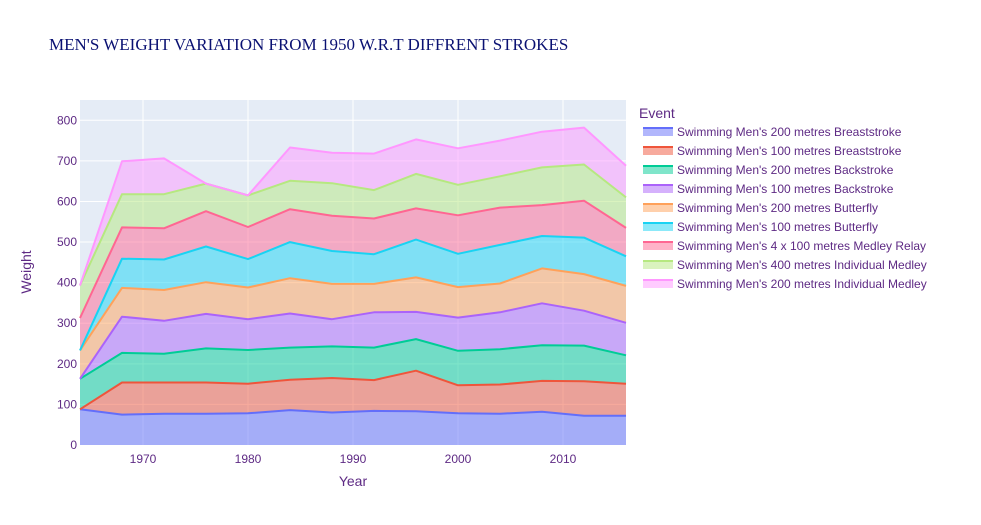 The height and width of the screenshot is (525, 981). What do you see at coordinates (657, 113) in the screenshot?
I see `legend-title: Event` at bounding box center [657, 113].